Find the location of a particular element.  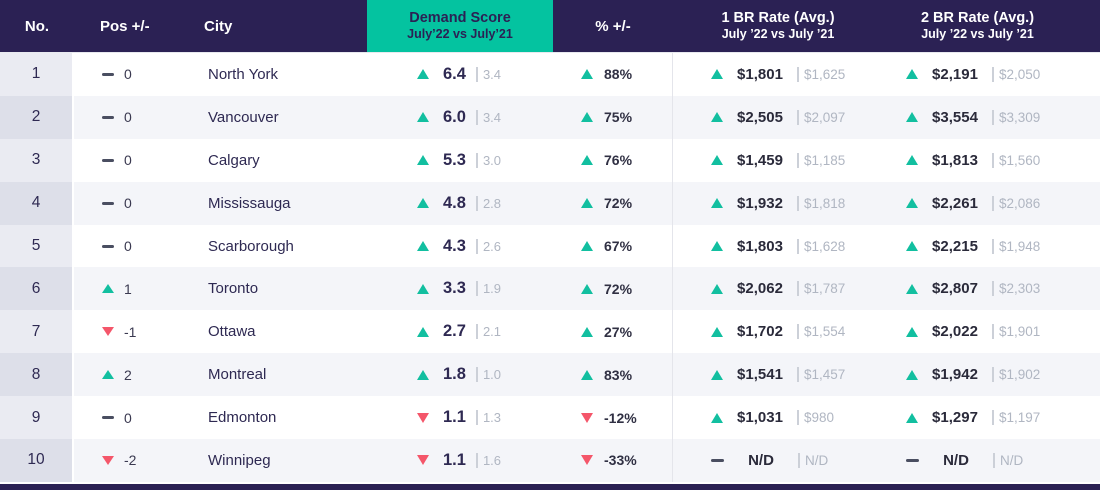

two-br-rate-previous: $1,902 is located at coordinates (1016, 375).